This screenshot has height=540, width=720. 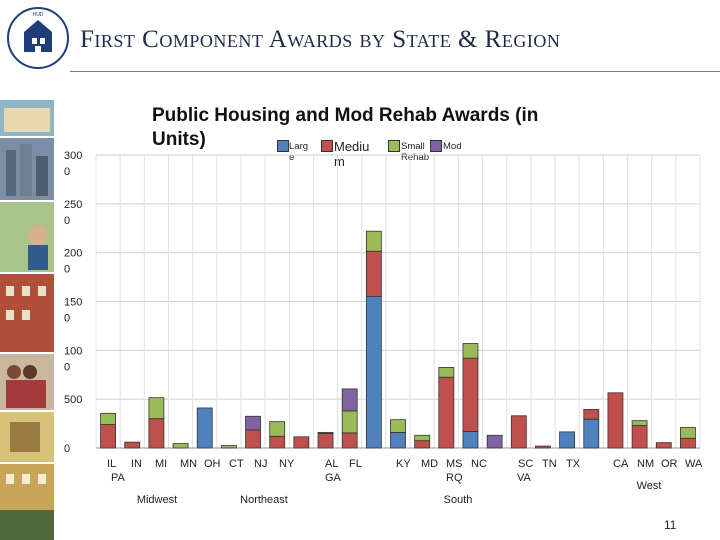 I want to click on y-tick-label: 250 0, so click(x=73, y=213).